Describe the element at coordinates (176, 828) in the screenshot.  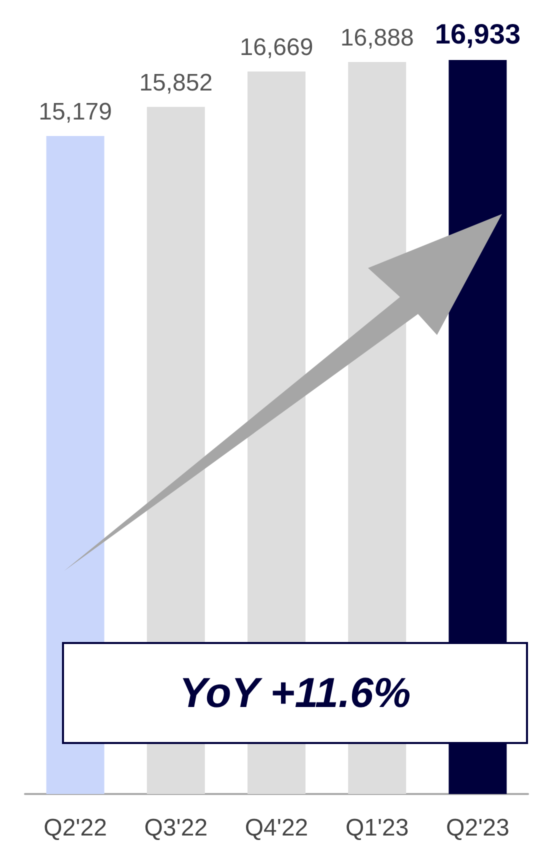
I see `x-tick-label: Q3'22` at that location.